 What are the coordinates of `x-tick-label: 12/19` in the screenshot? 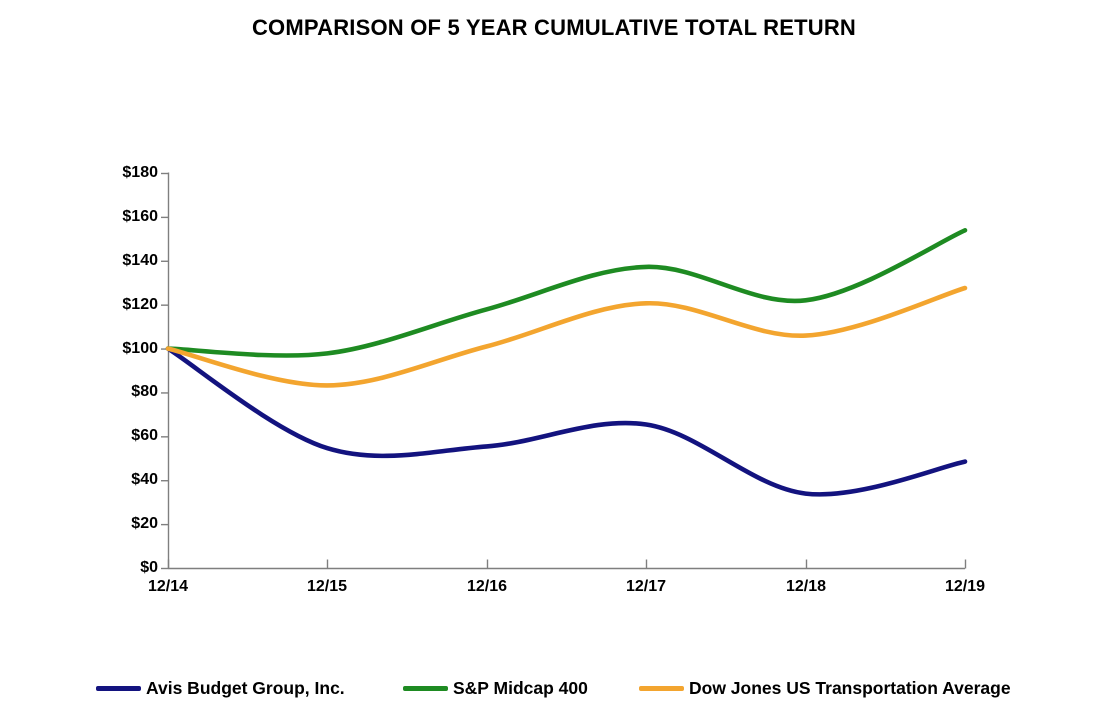 It's located at (965, 586).